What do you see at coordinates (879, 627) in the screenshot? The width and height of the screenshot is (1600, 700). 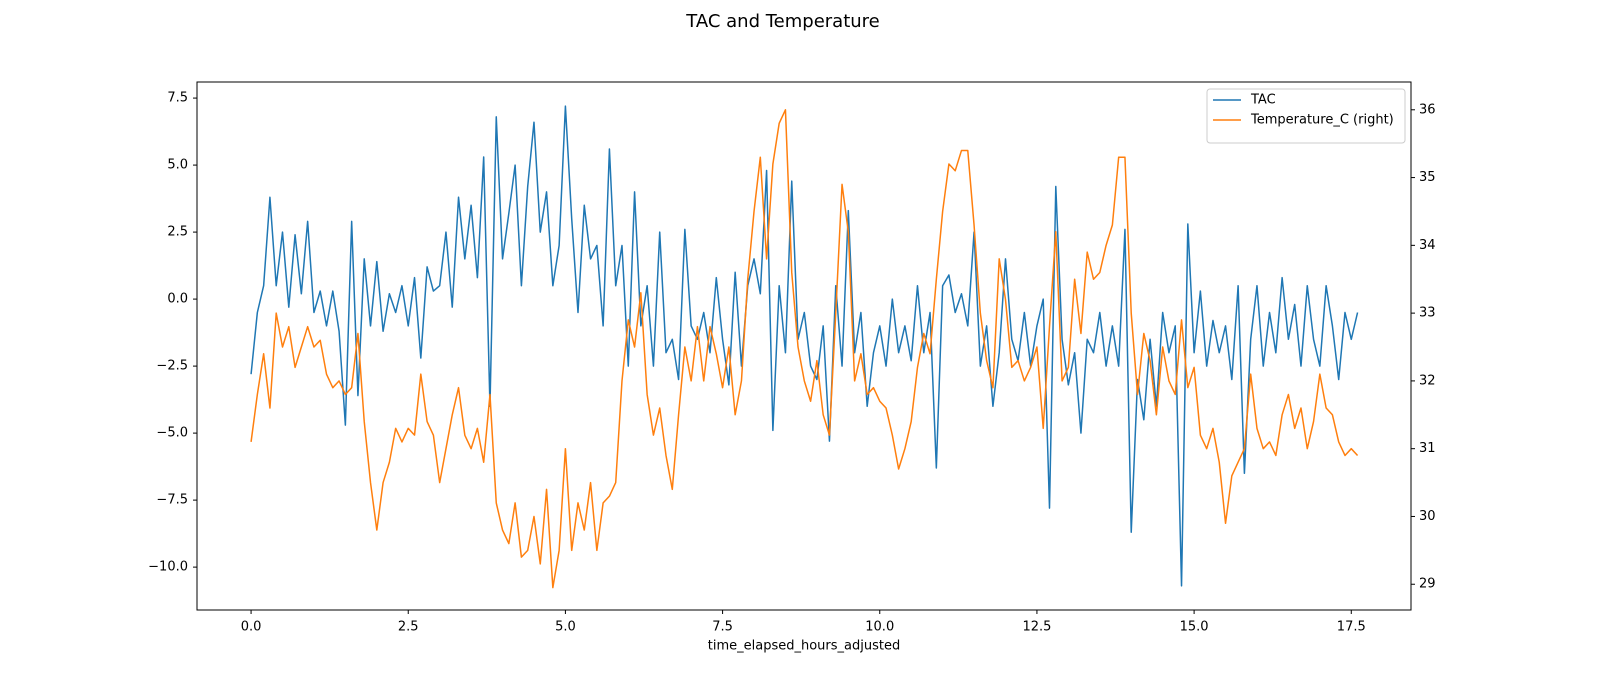 I see `x-tick-label: 10.0` at bounding box center [879, 627].